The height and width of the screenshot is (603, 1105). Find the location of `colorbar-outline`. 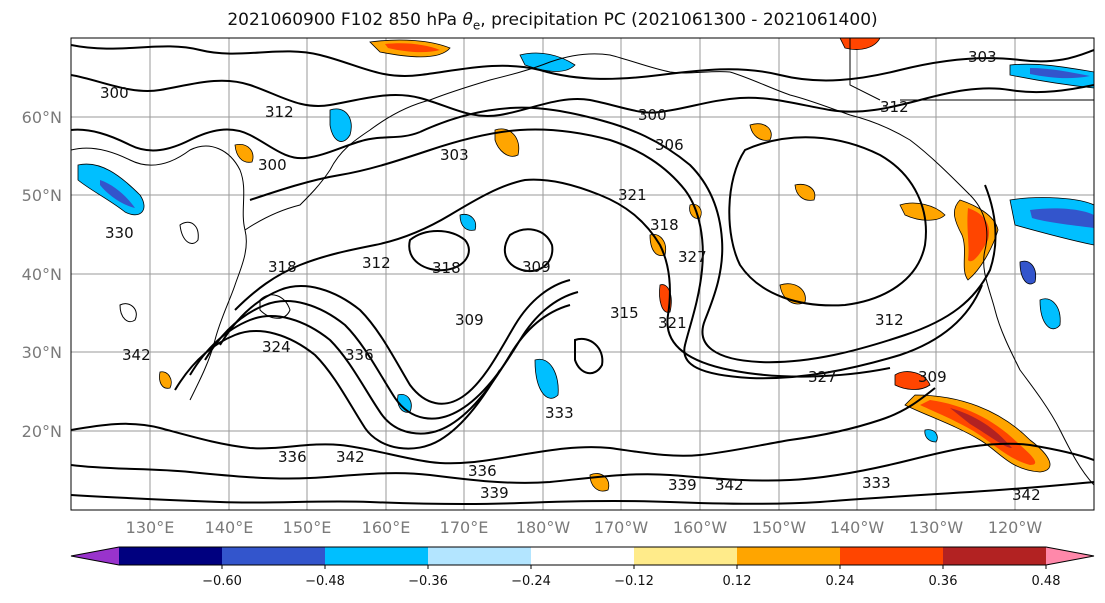

colorbar-outline is located at coordinates (582, 556).